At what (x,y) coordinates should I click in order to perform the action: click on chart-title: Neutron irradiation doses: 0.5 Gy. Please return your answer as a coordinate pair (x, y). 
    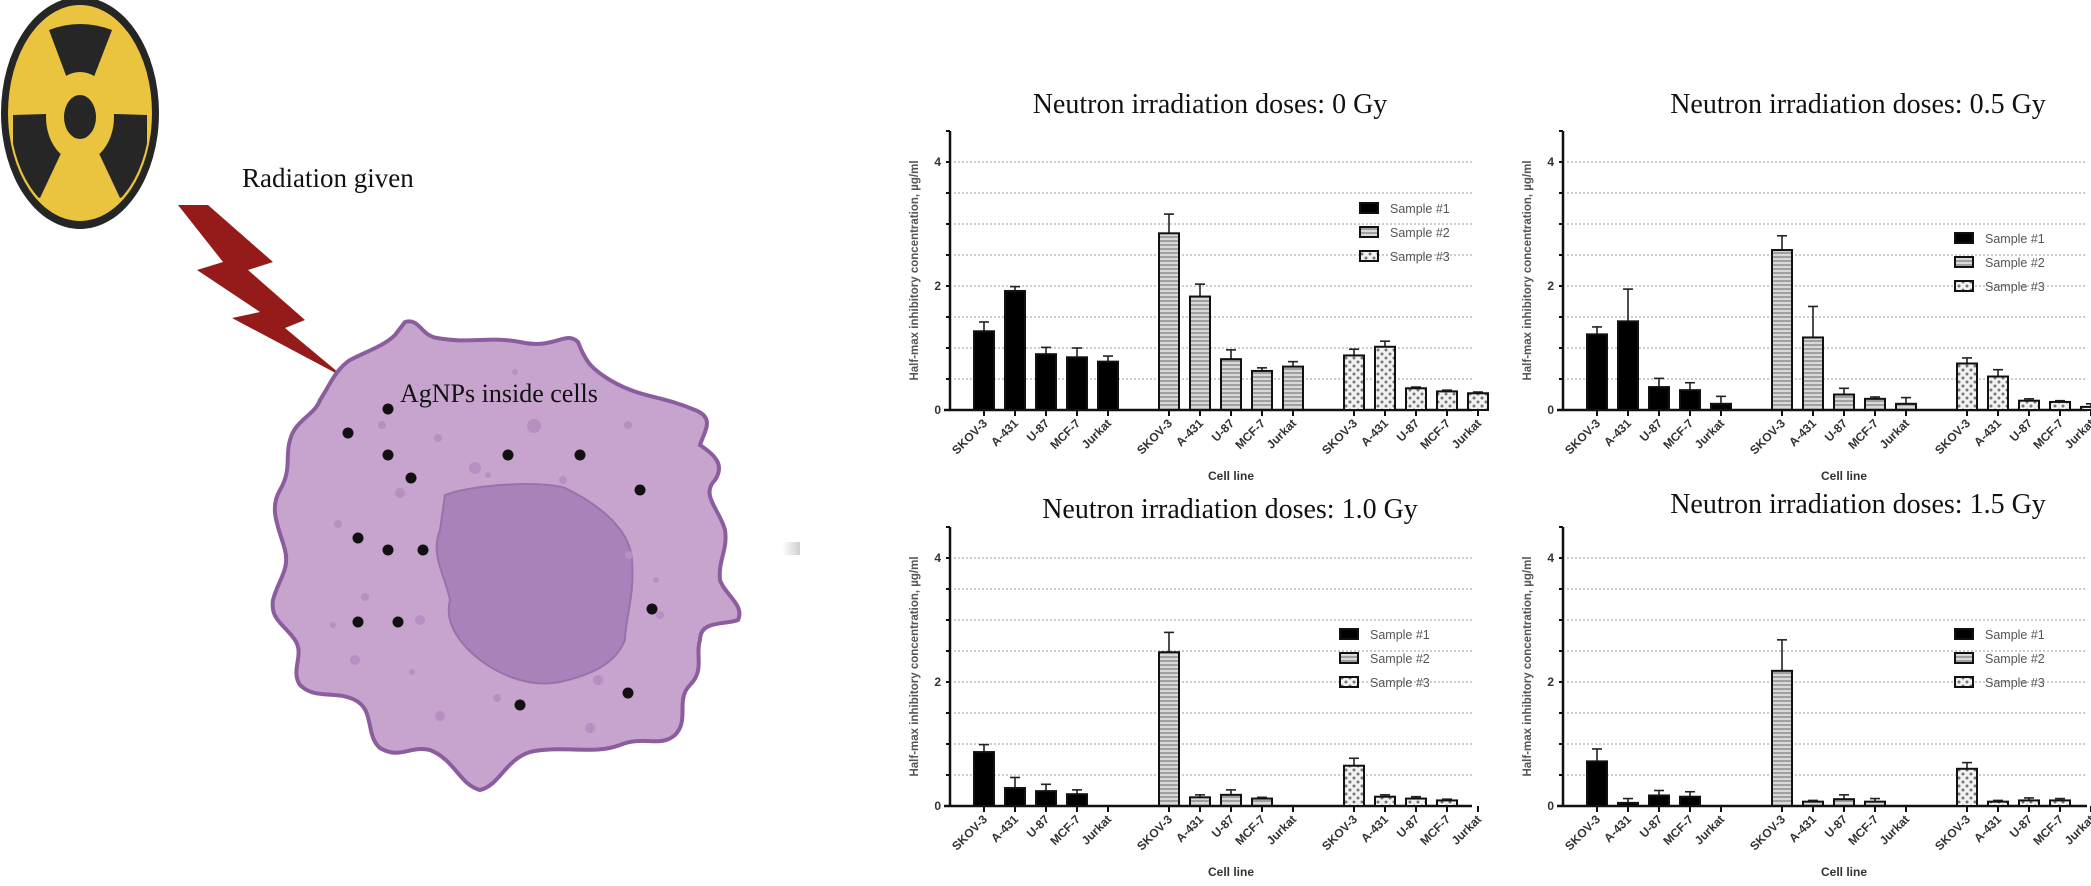
    Looking at the image, I should click on (1858, 104).